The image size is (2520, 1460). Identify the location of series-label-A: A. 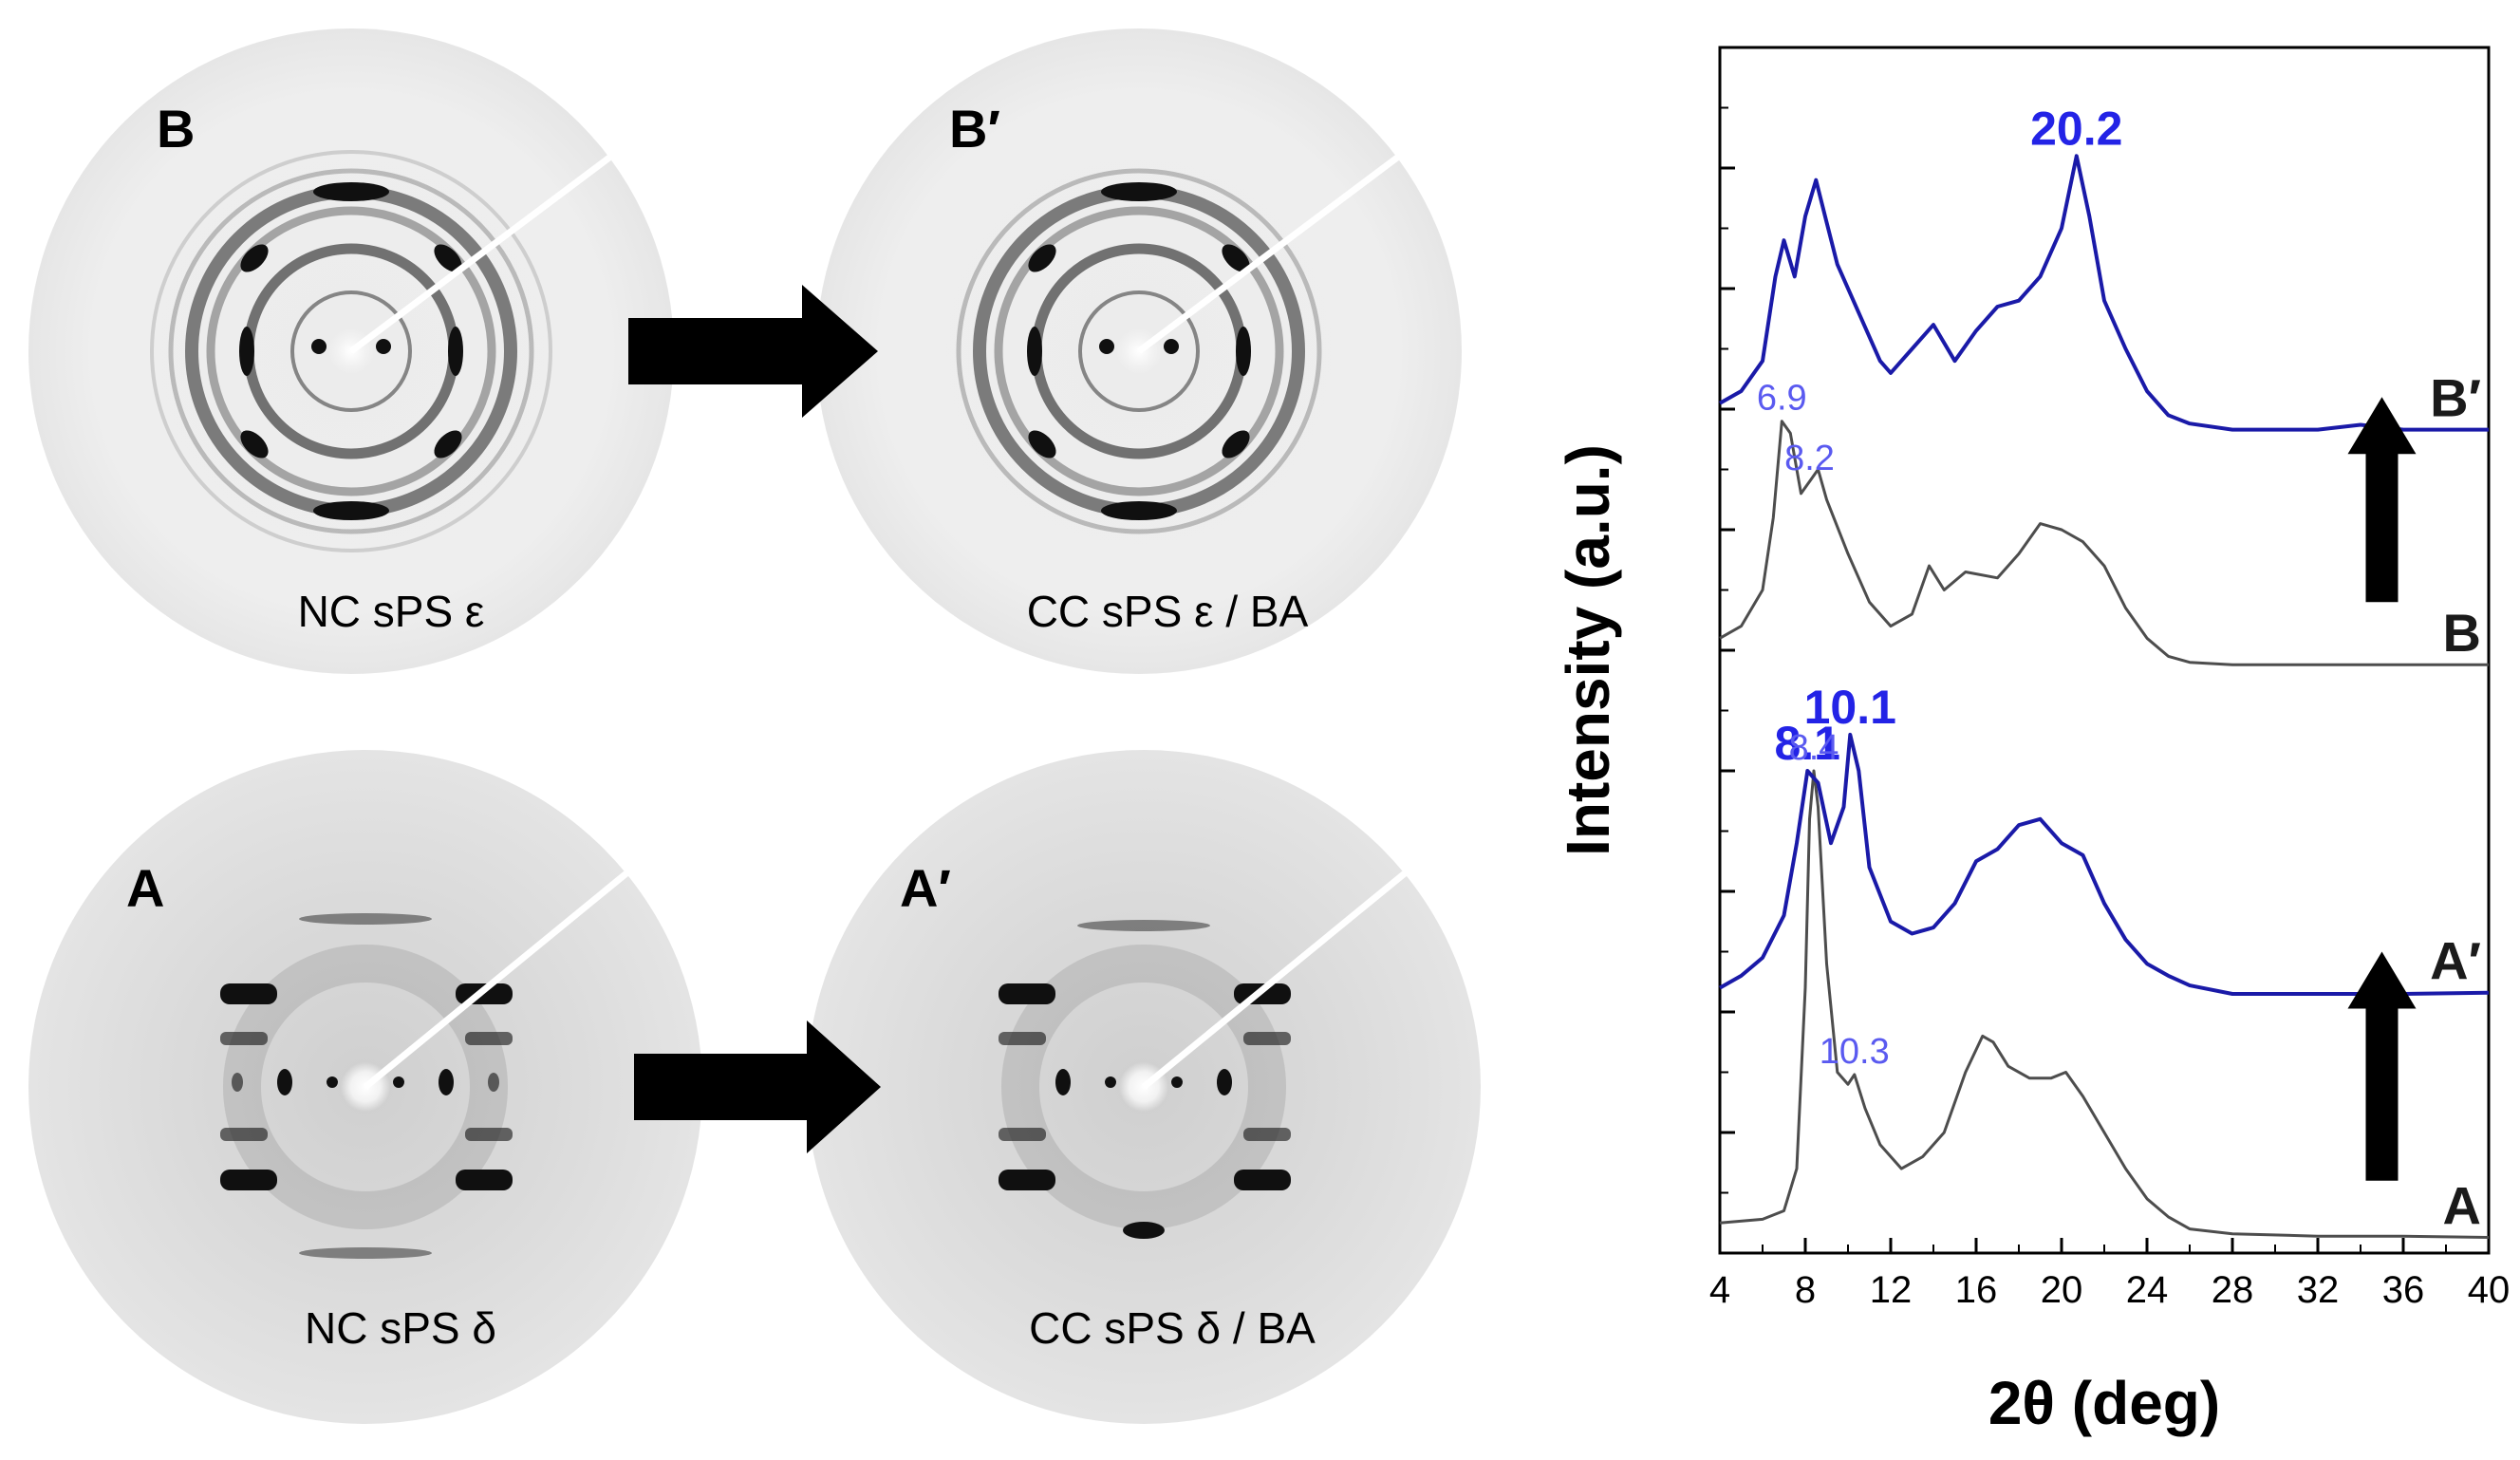
(2462, 1205).